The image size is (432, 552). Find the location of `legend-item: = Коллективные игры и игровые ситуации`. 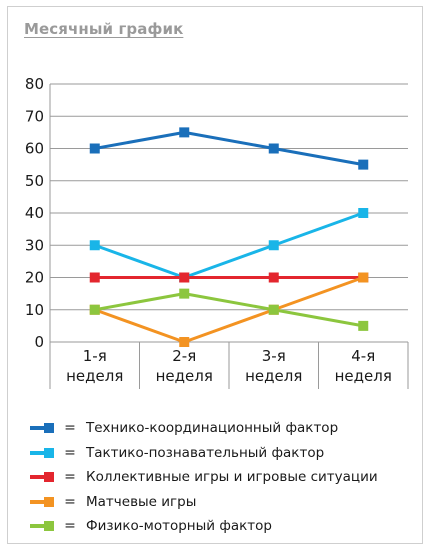

legend-item: = Коллективные игры и игровые ситуации is located at coordinates (220, 477).